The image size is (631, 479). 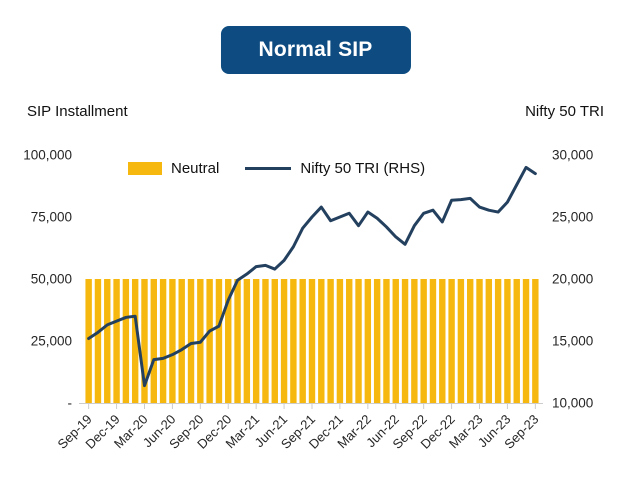 I want to click on y-axis-label-left: 75,000, so click(x=51, y=217).